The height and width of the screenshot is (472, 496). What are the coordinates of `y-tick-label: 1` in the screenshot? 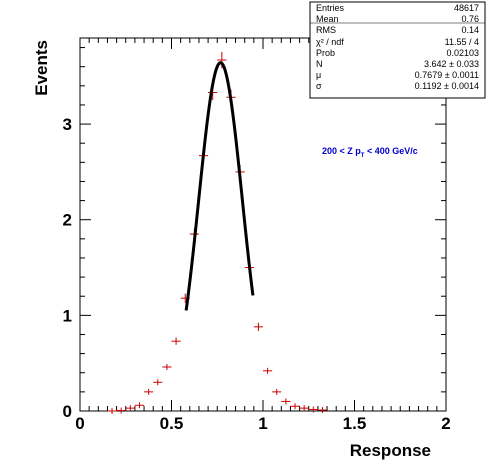 It's located at (67, 315).